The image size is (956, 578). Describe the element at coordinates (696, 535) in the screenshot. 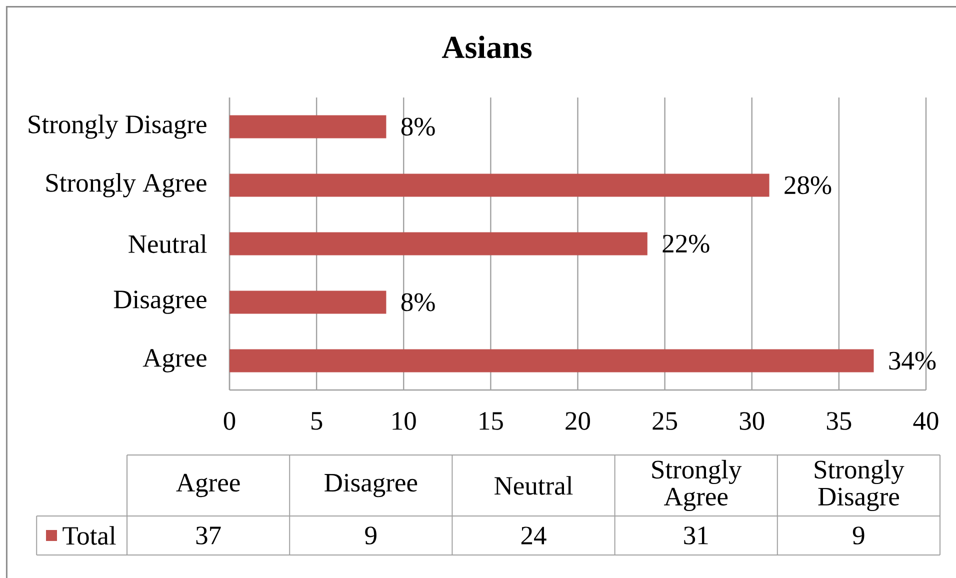

I see `data-label: 31` at that location.